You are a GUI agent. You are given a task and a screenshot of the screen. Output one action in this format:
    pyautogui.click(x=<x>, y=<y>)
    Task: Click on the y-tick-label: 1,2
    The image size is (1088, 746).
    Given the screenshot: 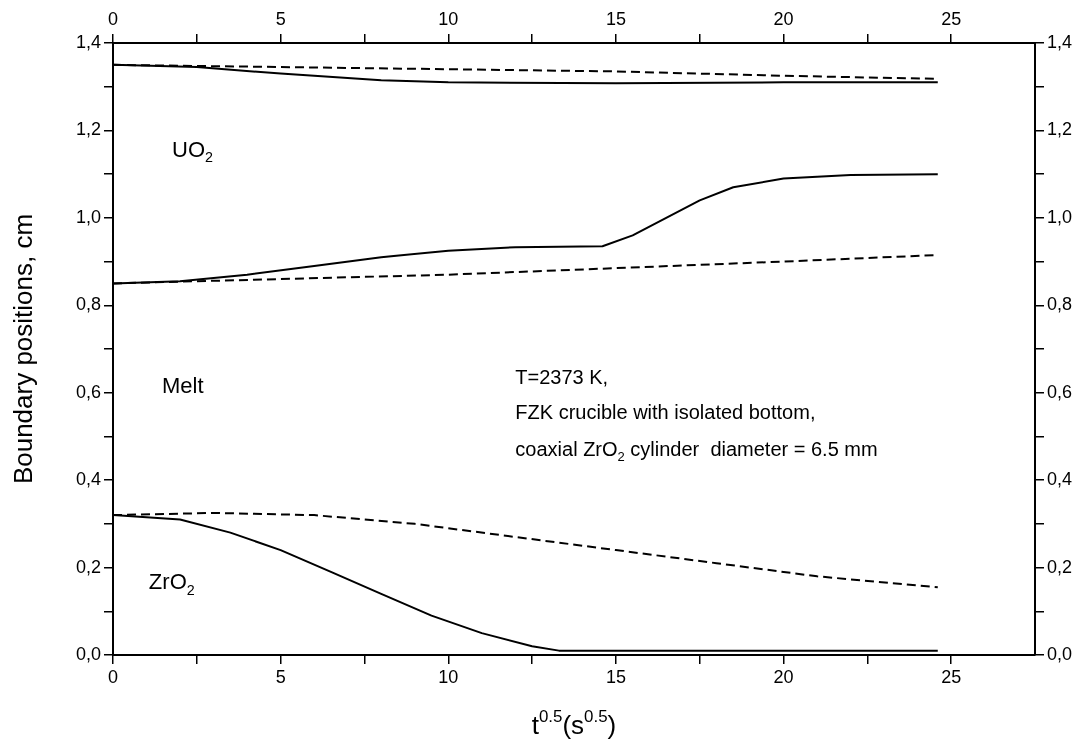 What is the action you would take?
    pyautogui.click(x=88, y=129)
    